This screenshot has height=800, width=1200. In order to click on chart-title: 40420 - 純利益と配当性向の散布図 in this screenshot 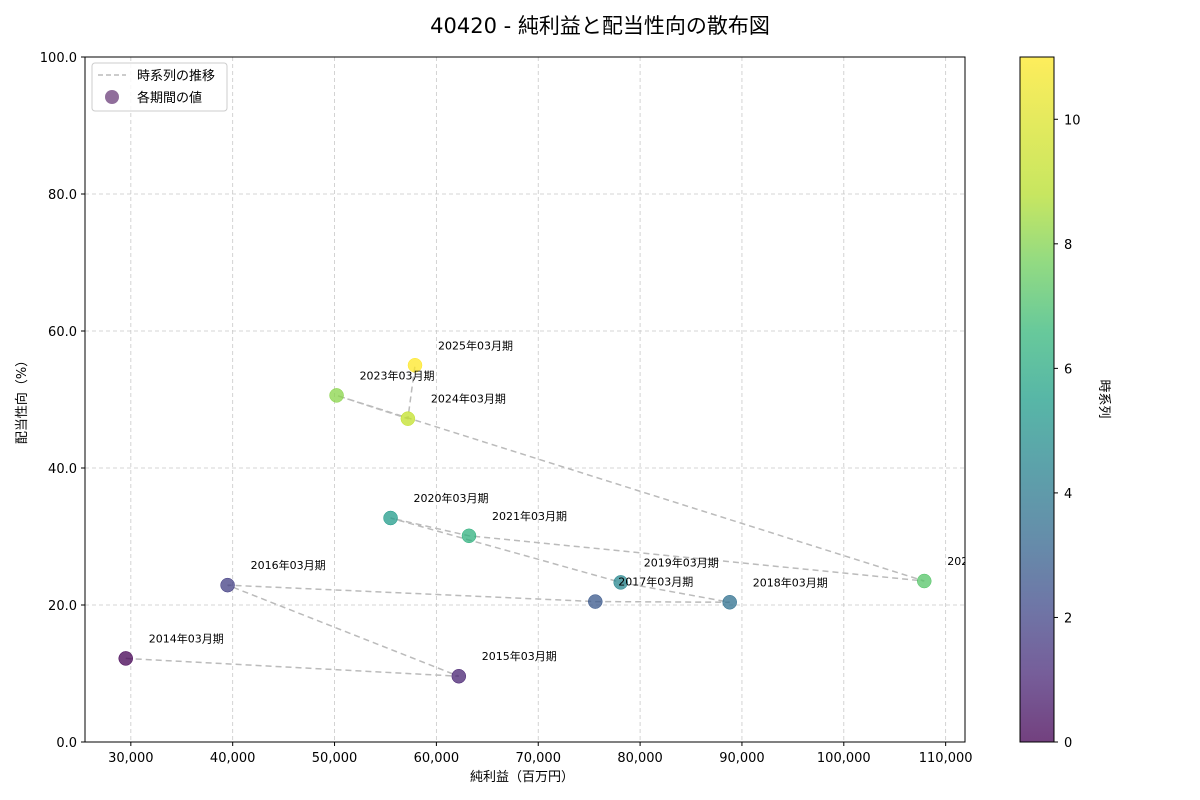, I will do `click(600, 26)`.